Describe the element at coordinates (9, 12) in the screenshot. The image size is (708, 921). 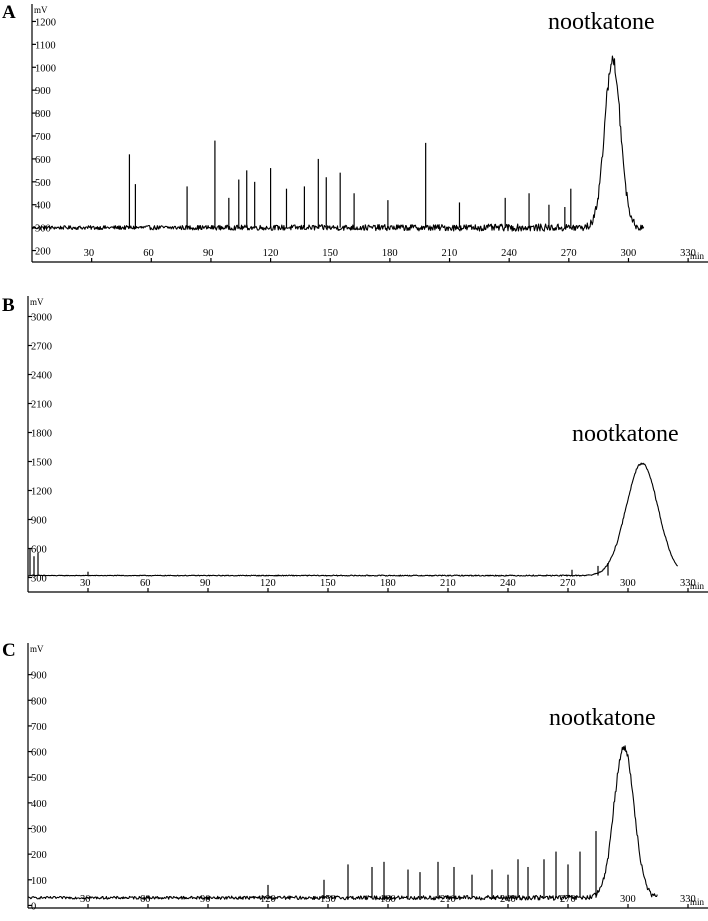
I see `panel-letter: A` at that location.